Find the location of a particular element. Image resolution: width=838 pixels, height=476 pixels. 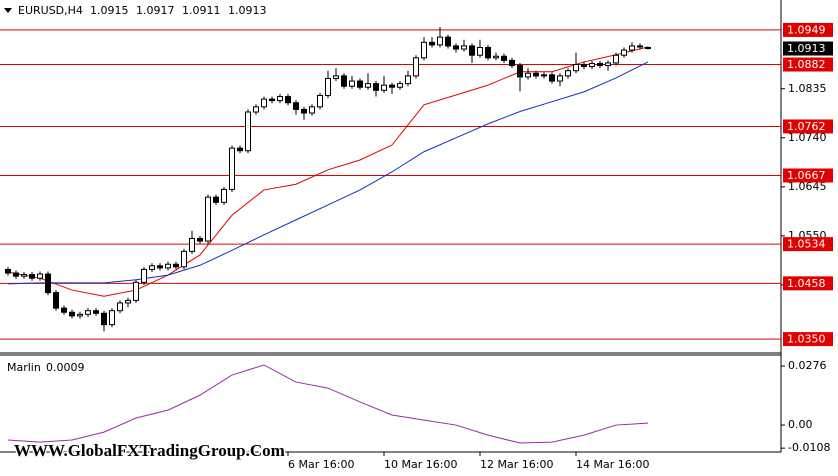

oscillator-name: Marlin is located at coordinates (24, 367).